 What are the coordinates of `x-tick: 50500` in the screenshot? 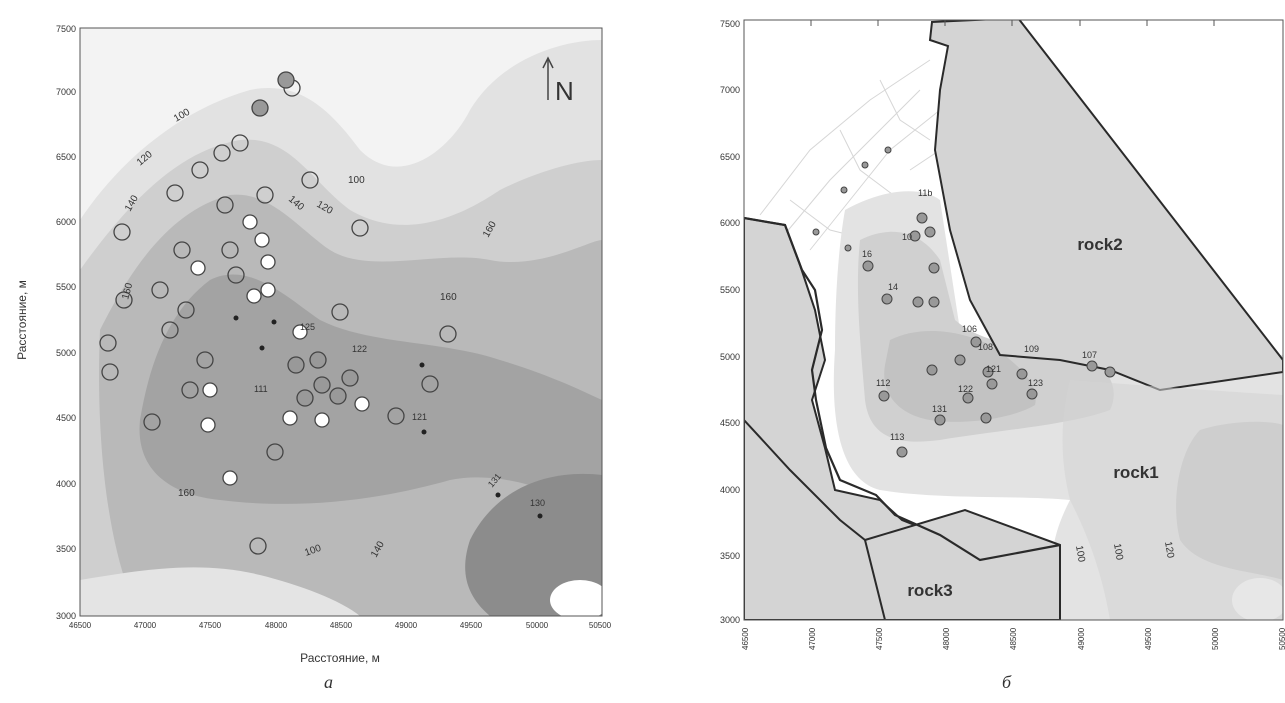 It's located at (1281, 638).